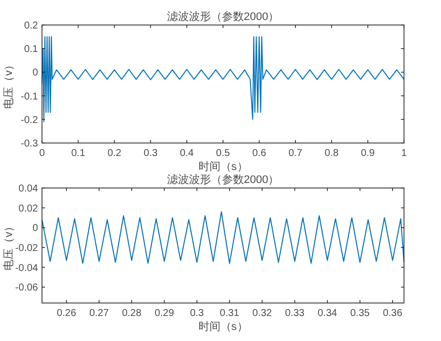  Describe the element at coordinates (42, 153) in the screenshot. I see `x-tick-label: 0` at that location.